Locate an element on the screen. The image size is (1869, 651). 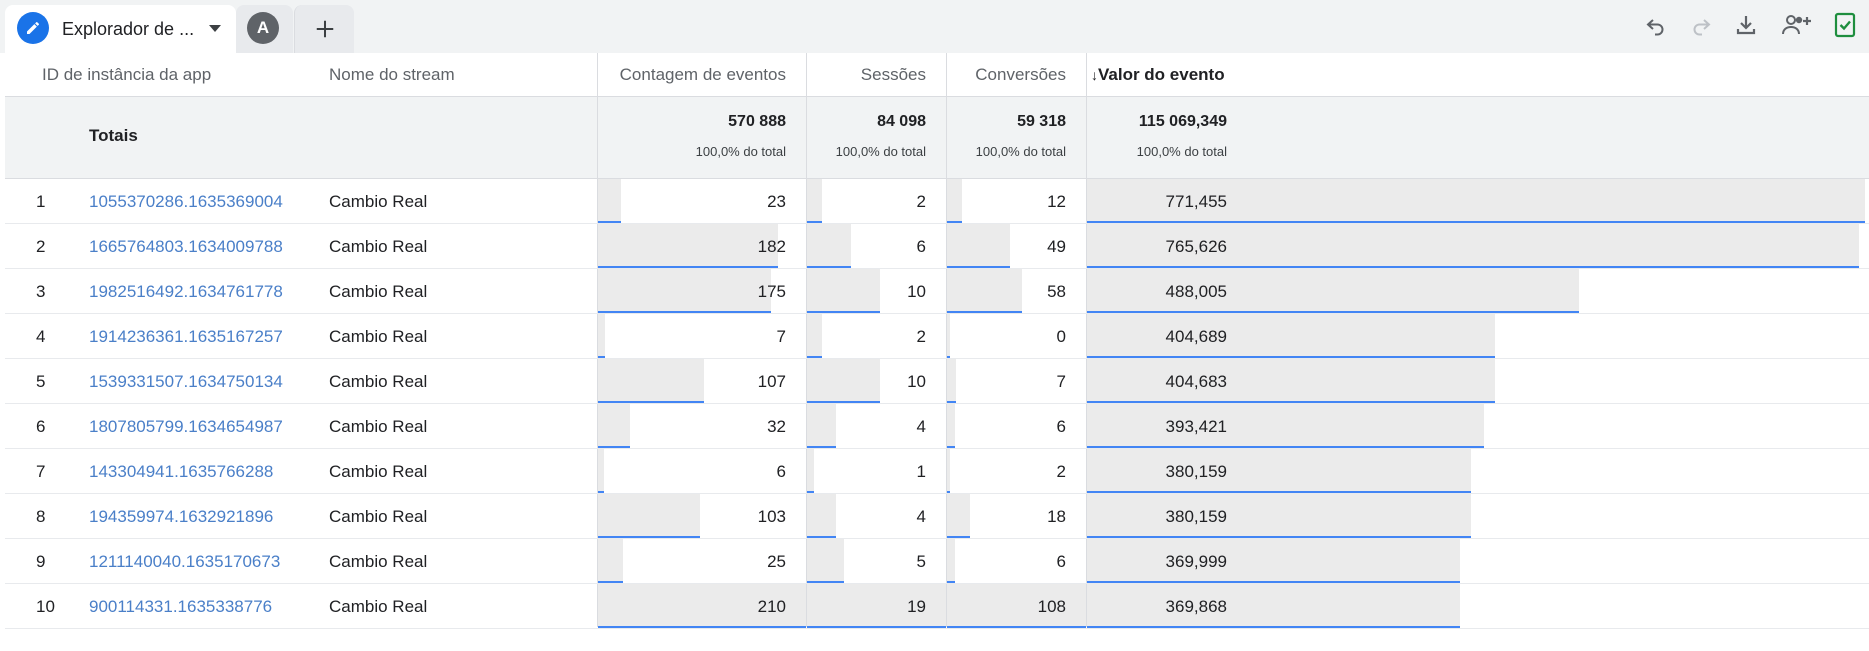
row-number: 5 is located at coordinates (41, 381).